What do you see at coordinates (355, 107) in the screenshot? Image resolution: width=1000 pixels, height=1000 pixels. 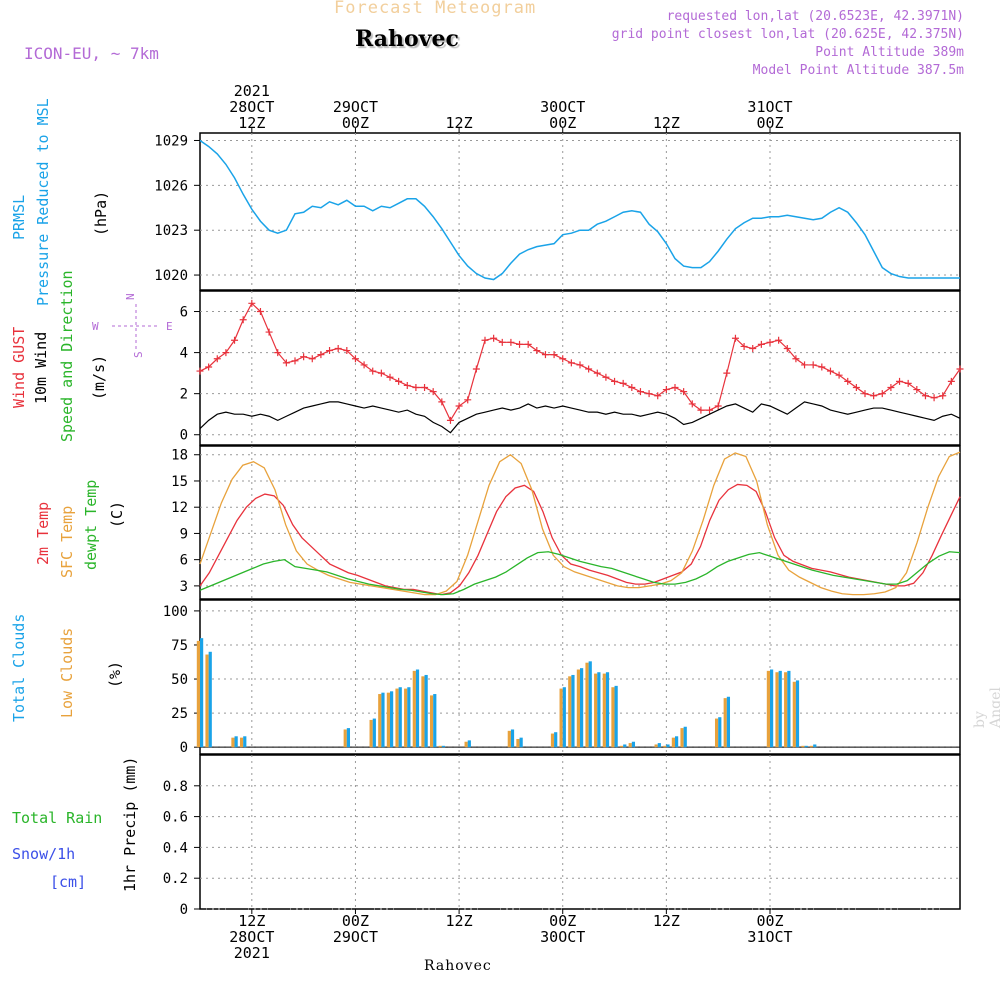 I see `time-tick-label-top: 29OCT` at bounding box center [355, 107].